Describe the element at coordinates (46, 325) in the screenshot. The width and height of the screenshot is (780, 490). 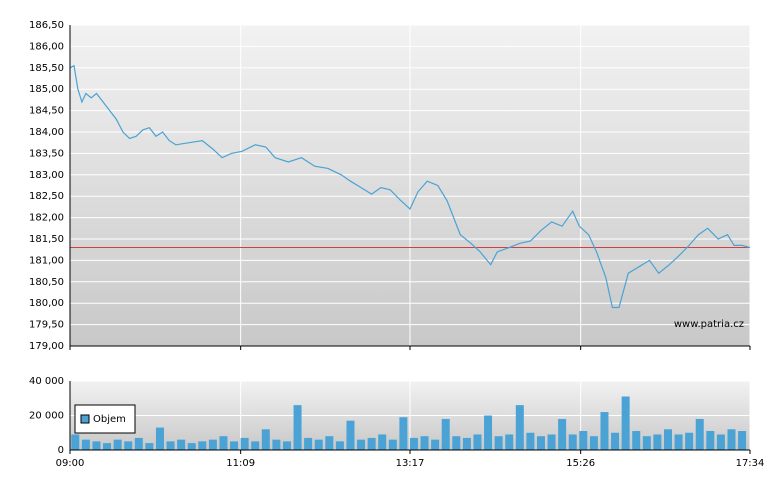
I see `y-tick-label: 179,50` at that location.